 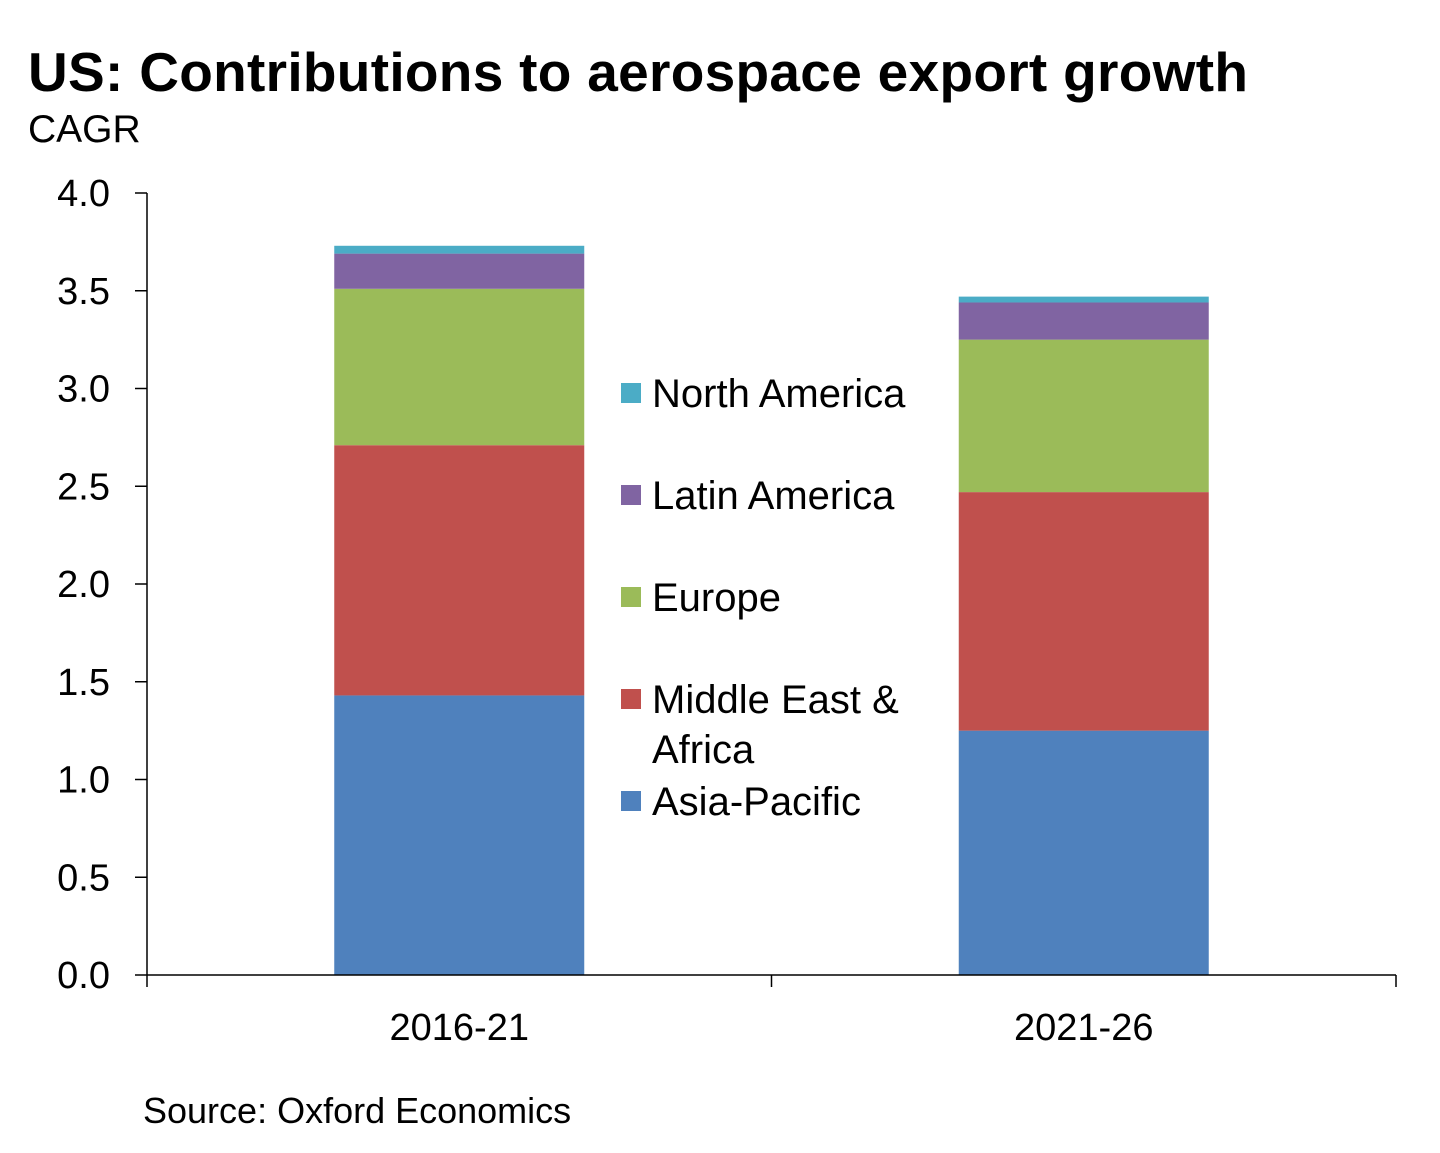 What do you see at coordinates (631, 597) in the screenshot?
I see `legend-swatch-europe` at bounding box center [631, 597].